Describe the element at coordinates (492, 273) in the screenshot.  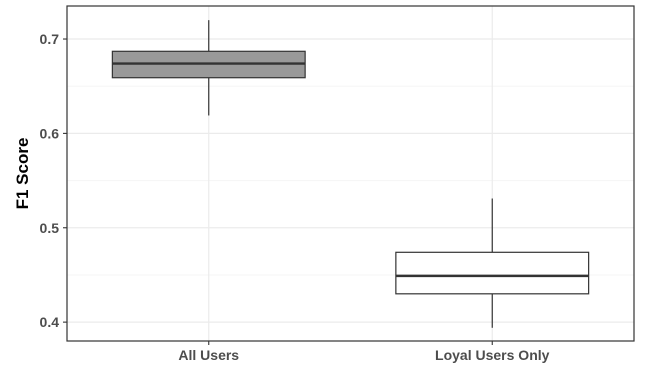
I see `box-body` at that location.